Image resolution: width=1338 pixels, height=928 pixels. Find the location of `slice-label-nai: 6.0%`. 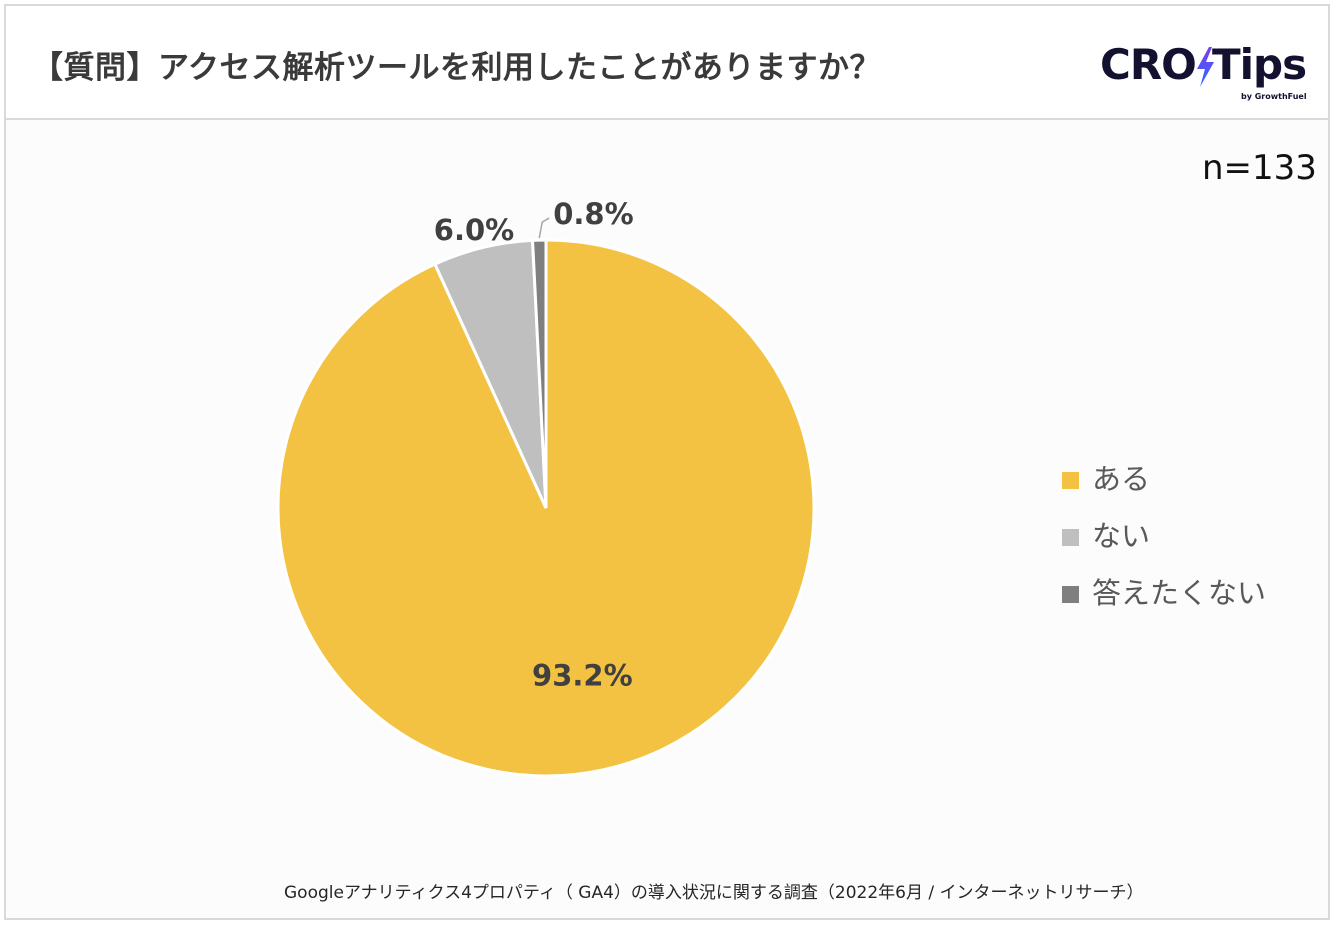

slice-label-nai: 6.0% is located at coordinates (474, 230).